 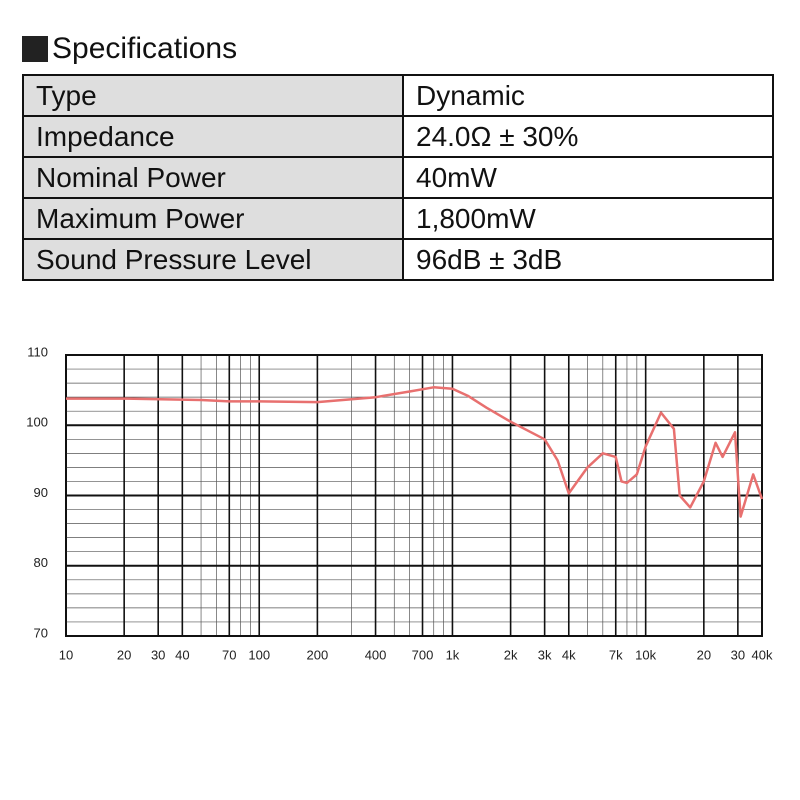 I want to click on y-tick-label: 110, so click(x=37, y=351).